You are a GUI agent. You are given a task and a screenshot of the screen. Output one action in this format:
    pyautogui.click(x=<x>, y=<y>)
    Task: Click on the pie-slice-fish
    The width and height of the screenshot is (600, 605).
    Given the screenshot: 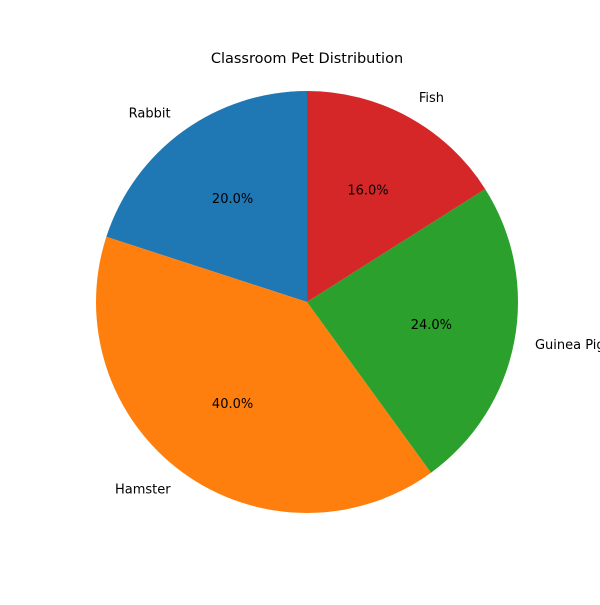 What is the action you would take?
    pyautogui.click(x=396, y=196)
    